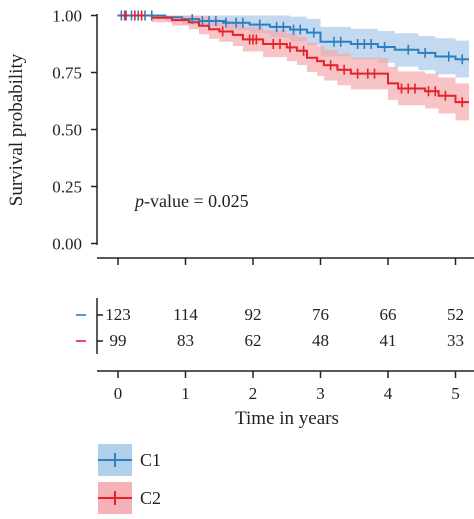 The height and width of the screenshot is (519, 474). I want to click on risk-c1-0: 123, so click(118, 314).